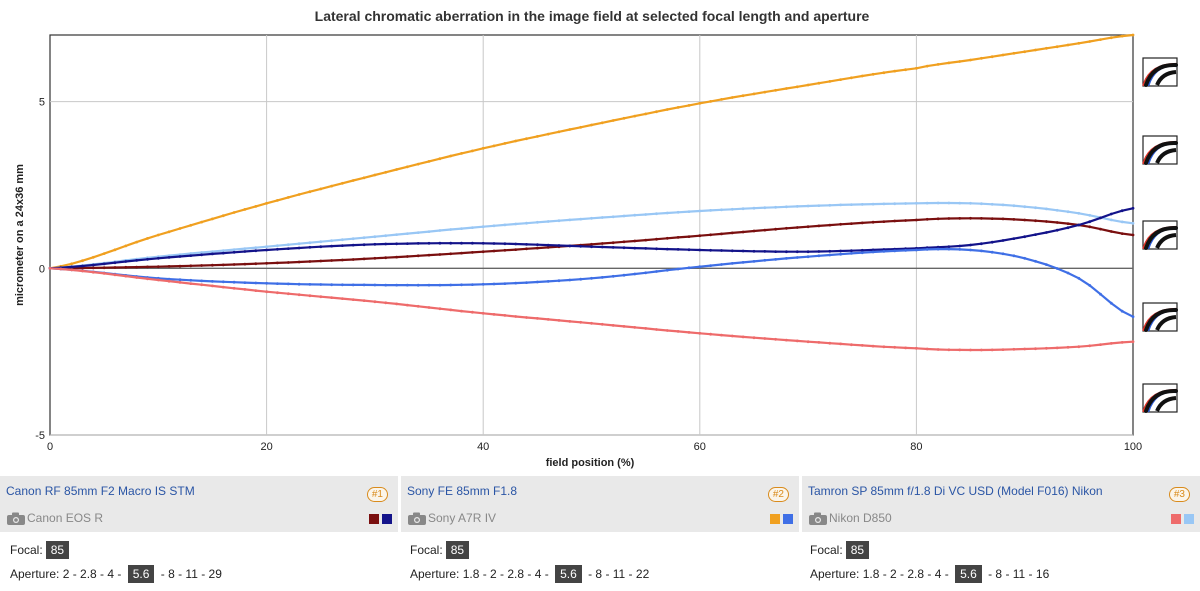 The height and width of the screenshot is (591, 1200). Describe the element at coordinates (916, 447) in the screenshot. I see `x-tick-label: 80` at that location.